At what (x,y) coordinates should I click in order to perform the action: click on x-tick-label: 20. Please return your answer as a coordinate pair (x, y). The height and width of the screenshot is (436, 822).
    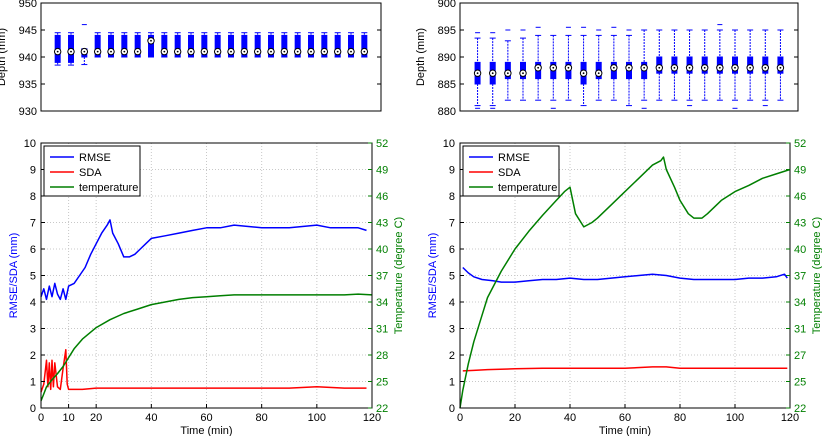
    Looking at the image, I should click on (96, 418).